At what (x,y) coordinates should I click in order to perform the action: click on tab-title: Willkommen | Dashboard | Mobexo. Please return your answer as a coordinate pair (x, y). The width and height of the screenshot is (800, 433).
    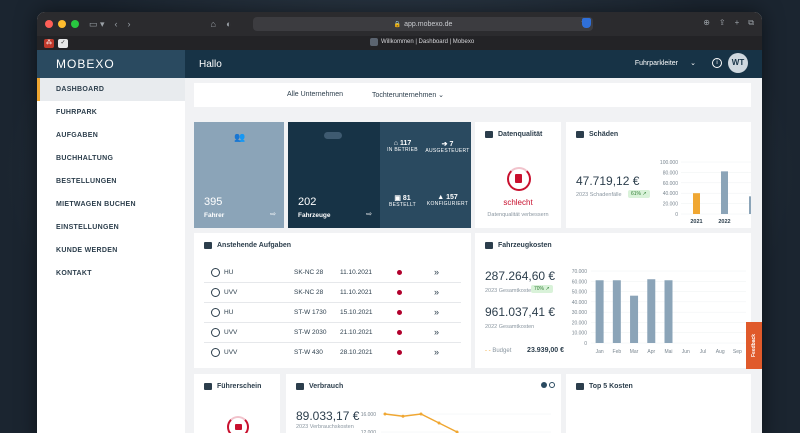
    Looking at the image, I should click on (428, 42).